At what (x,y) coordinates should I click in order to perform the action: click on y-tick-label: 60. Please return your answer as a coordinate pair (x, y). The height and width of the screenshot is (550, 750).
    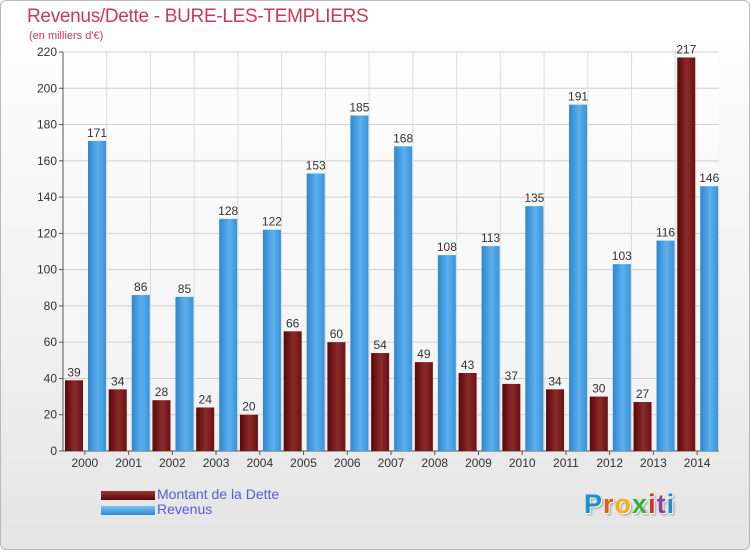
    Looking at the image, I should click on (51, 342).